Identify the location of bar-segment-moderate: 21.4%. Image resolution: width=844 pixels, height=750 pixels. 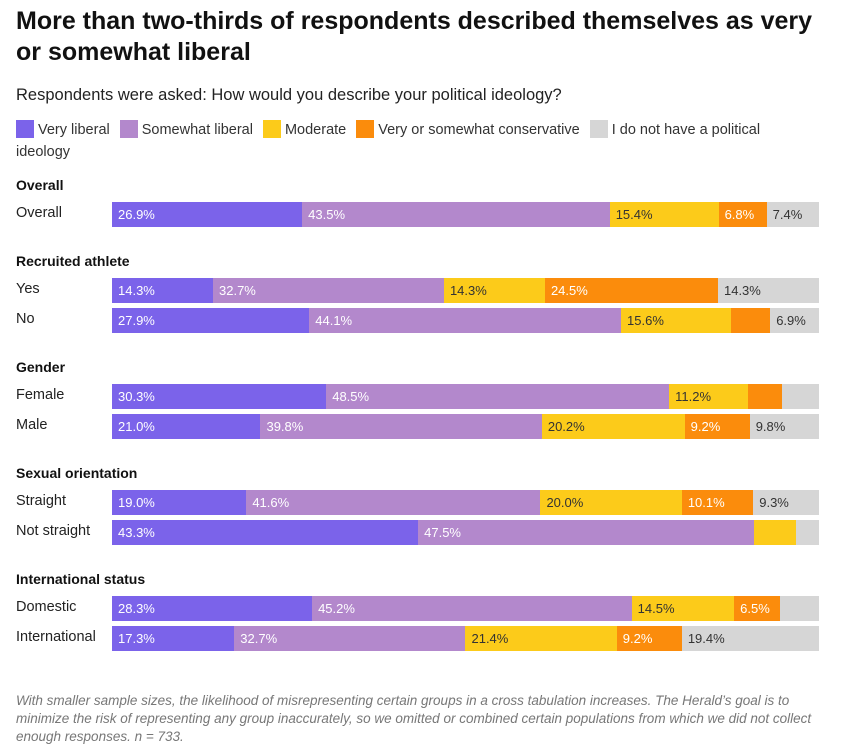
(541, 638).